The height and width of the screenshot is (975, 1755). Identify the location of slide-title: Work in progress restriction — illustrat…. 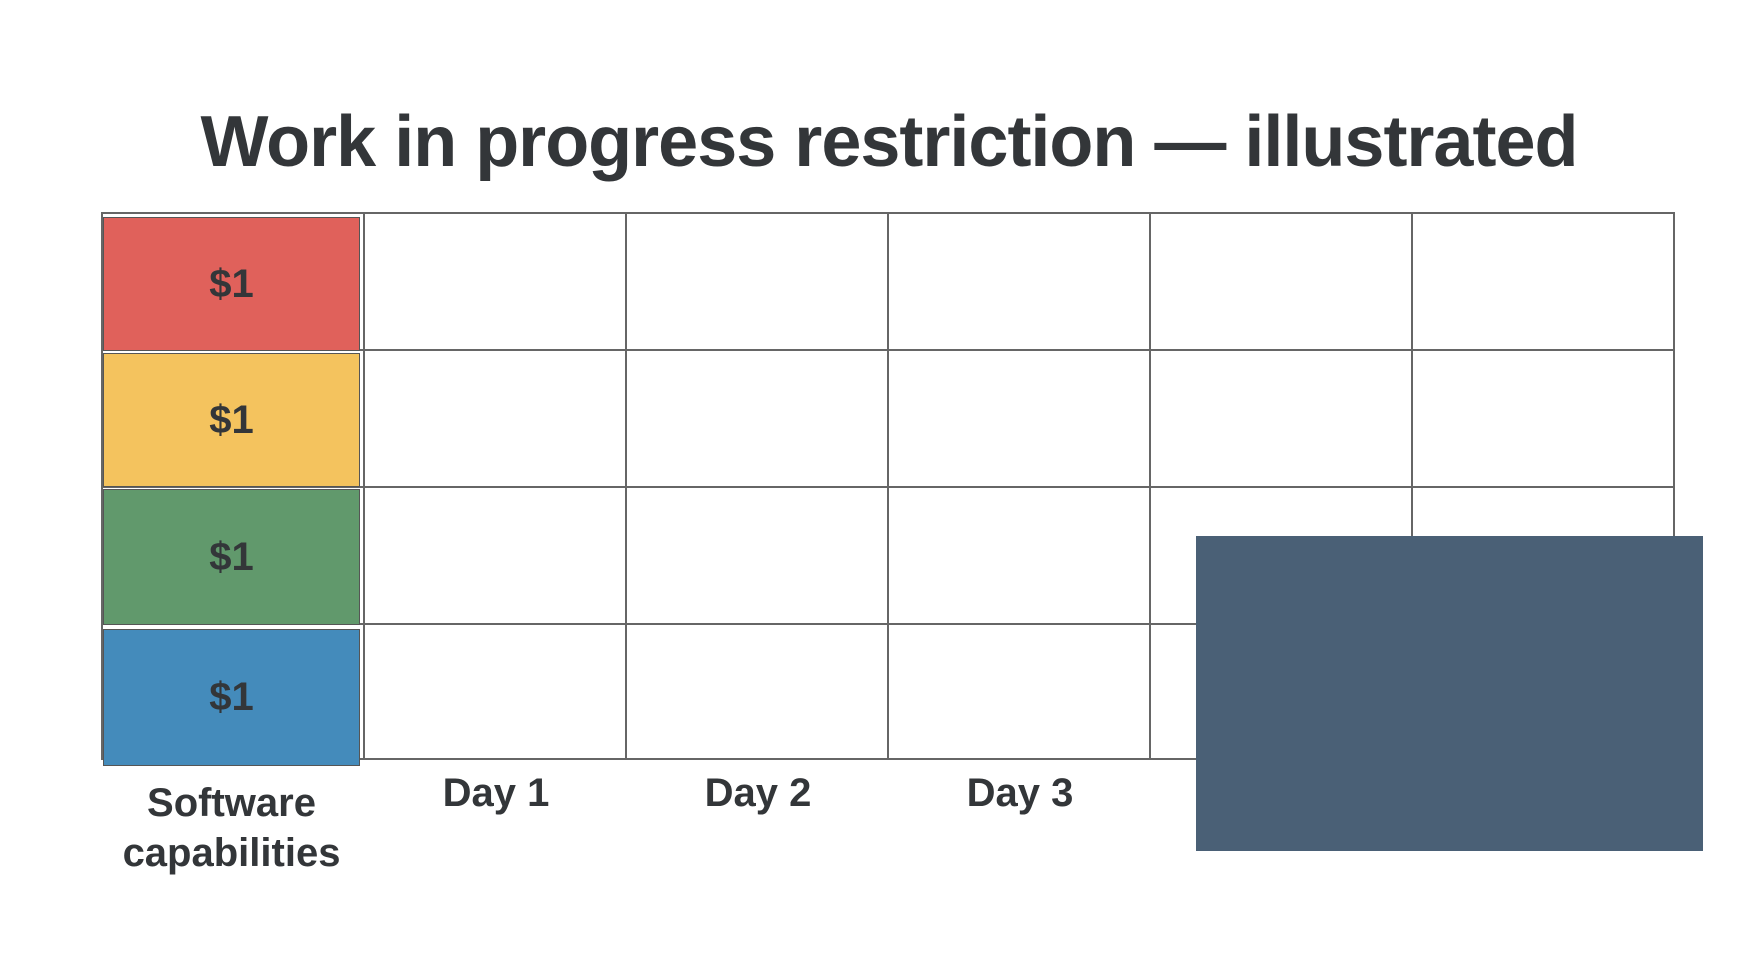
(889, 142).